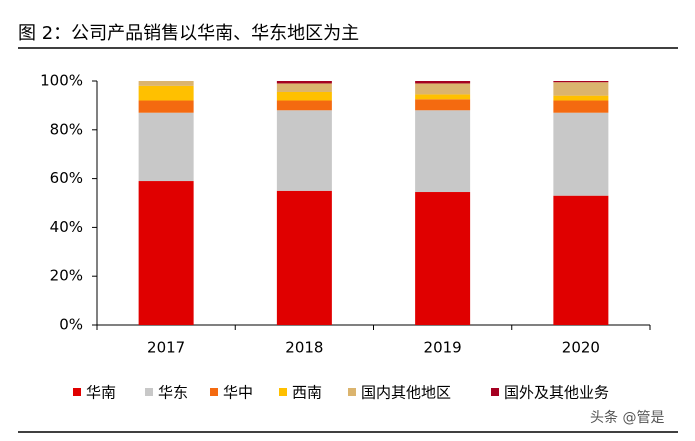  I want to click on y-tick-label: 100%, so click(61, 81).